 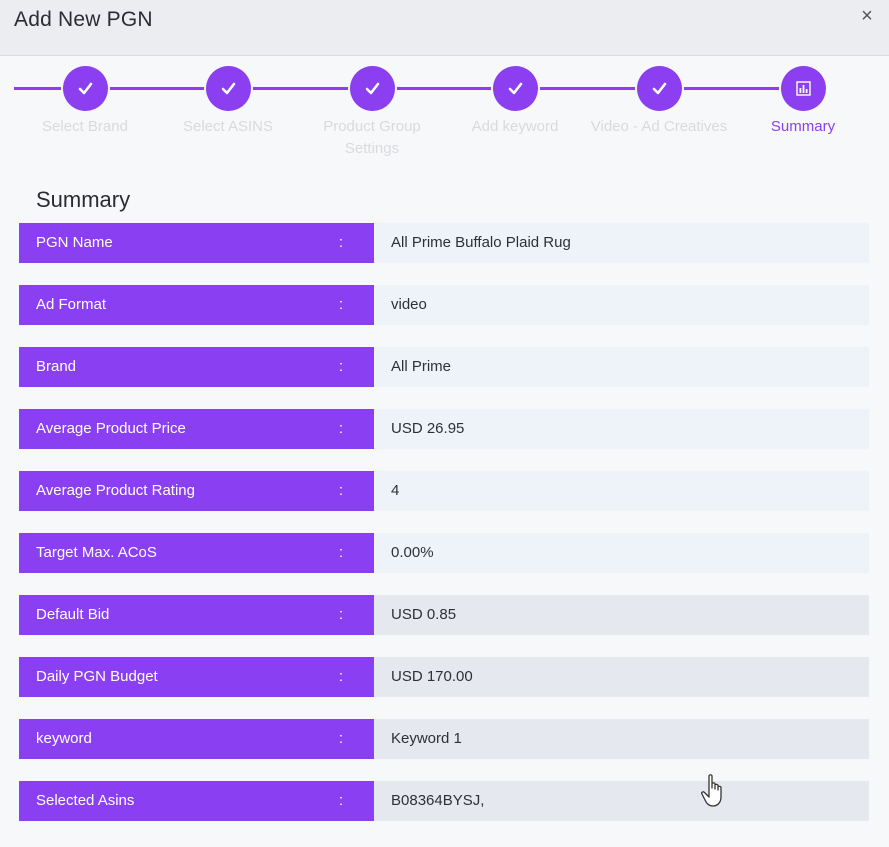 I want to click on row-key: Target Max. ACoS, so click(x=196, y=553).